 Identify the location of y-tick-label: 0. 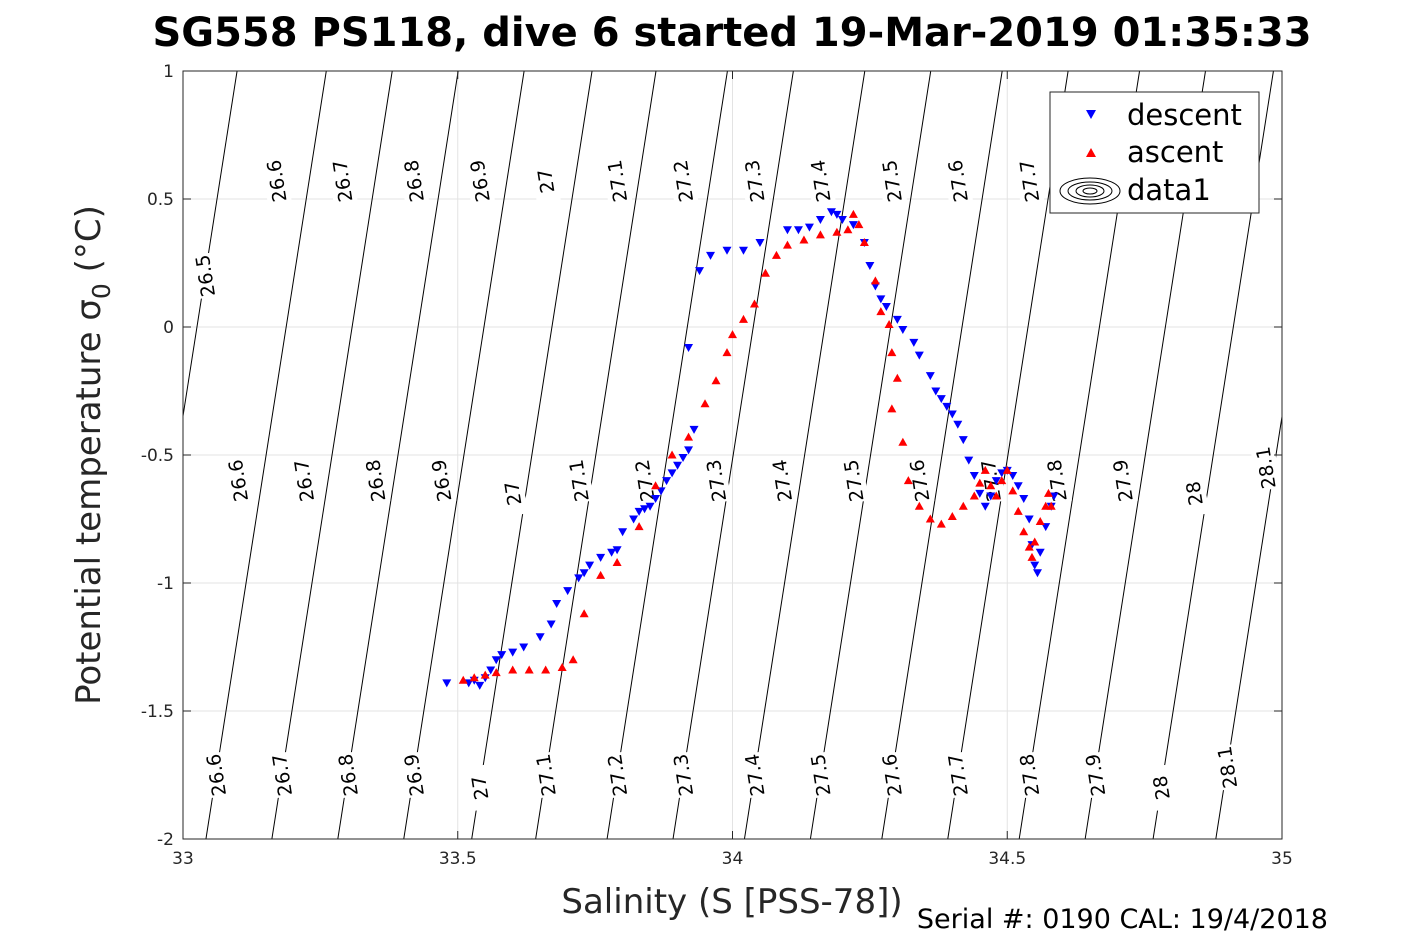
(168, 328).